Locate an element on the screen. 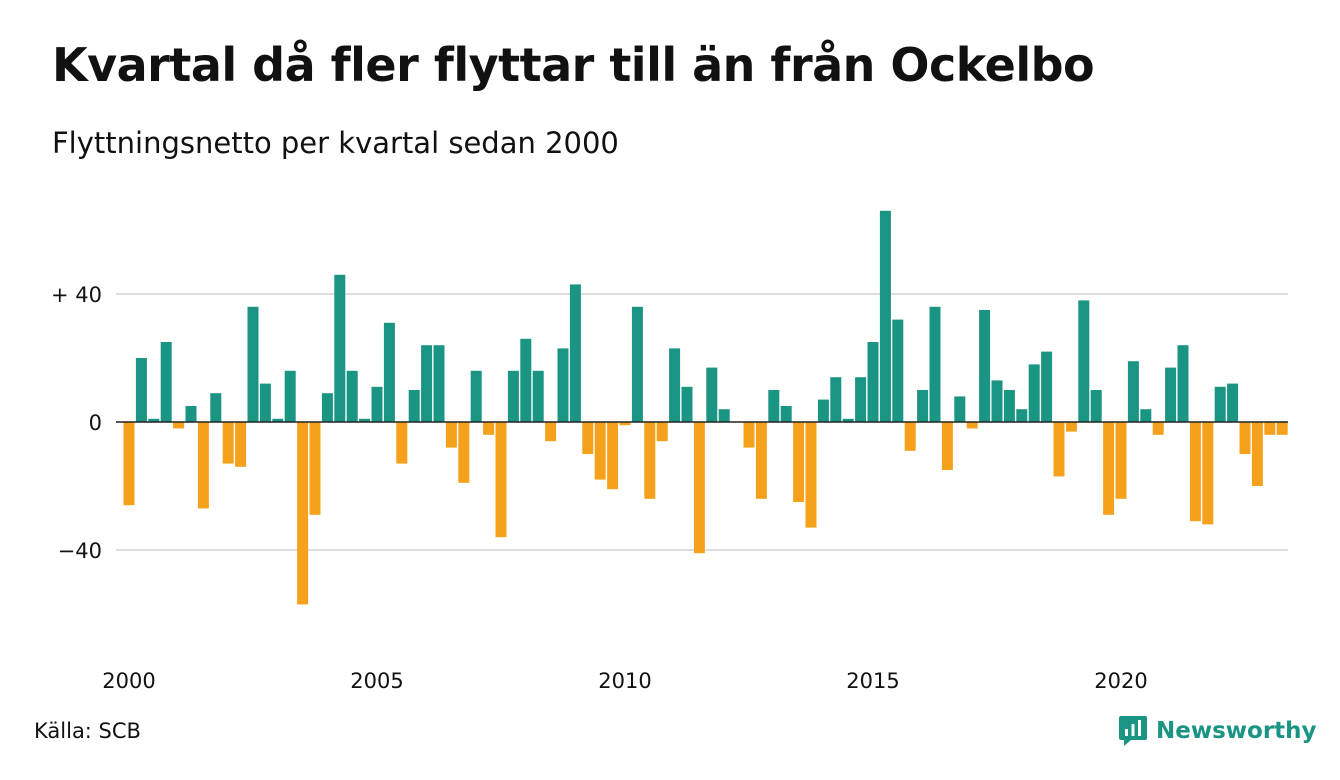 The height and width of the screenshot is (780, 1340). y-tick-label: 0 is located at coordinates (95, 423).